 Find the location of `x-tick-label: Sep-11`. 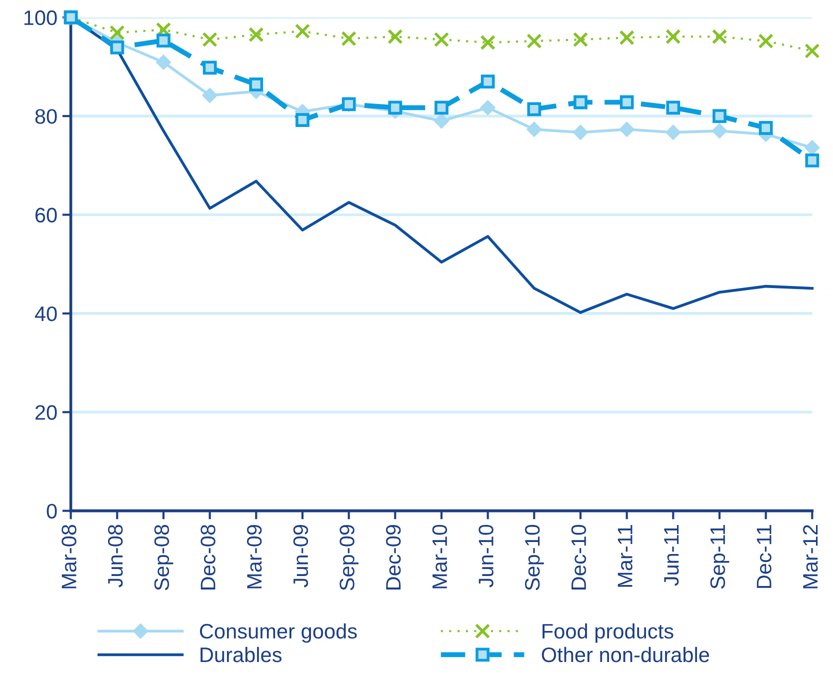

x-tick-label: Sep-11 is located at coordinates (720, 557).